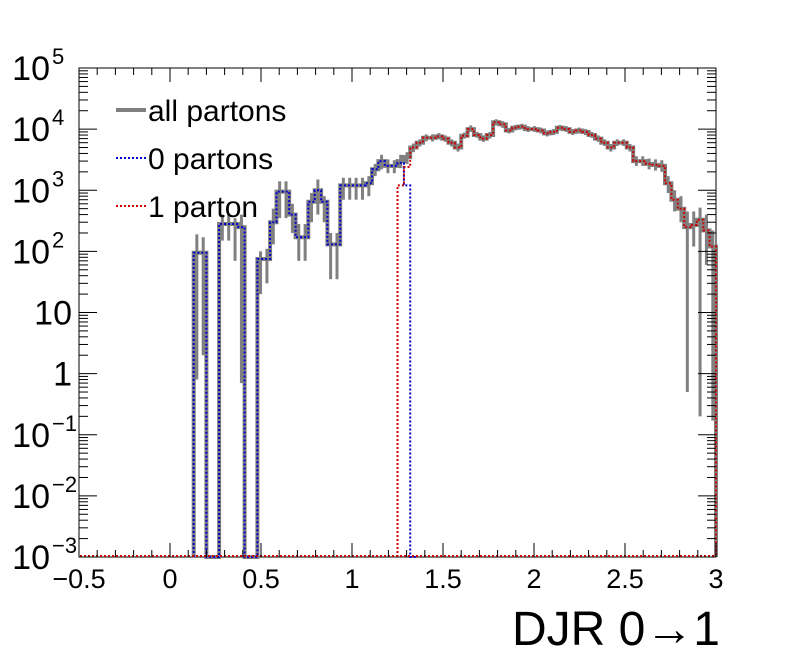 The height and width of the screenshot is (672, 796). I want to click on y-tick-exponent: −2, so click(64, 484).